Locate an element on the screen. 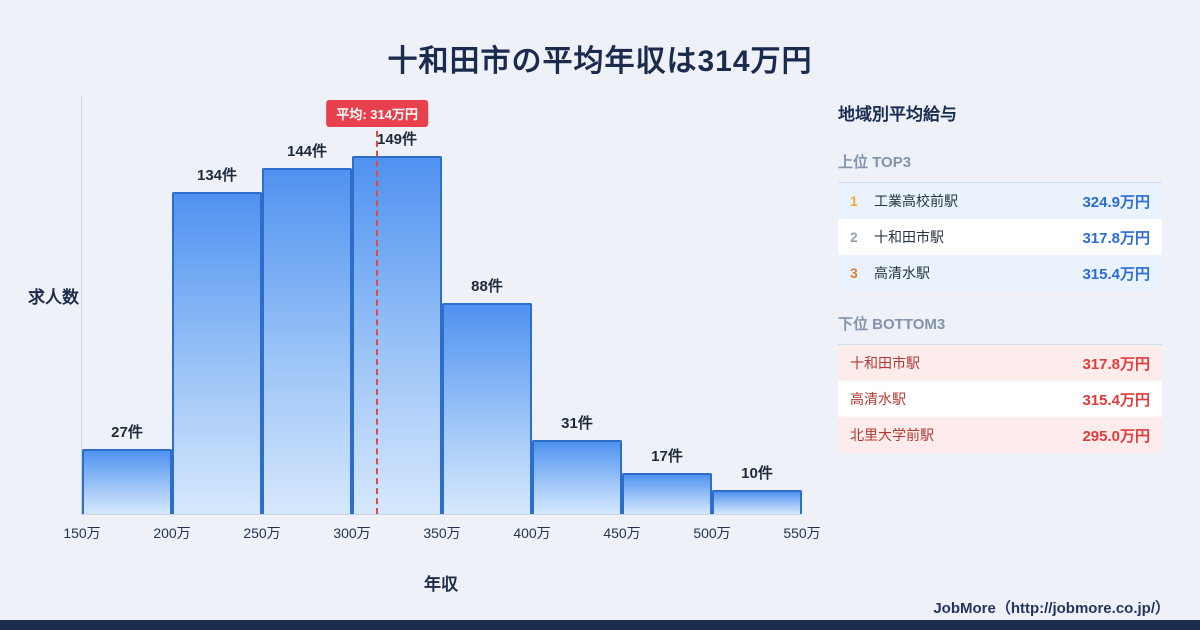 This screenshot has height=630, width=1200. x-axis-label: 年収 is located at coordinates (441, 584).